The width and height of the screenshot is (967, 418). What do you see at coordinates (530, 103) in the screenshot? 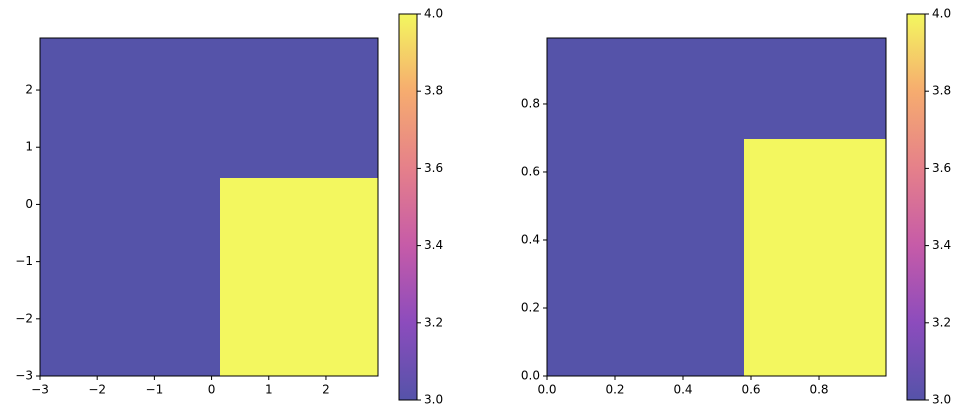
I see `y-tick-label: 0.8` at bounding box center [530, 103].